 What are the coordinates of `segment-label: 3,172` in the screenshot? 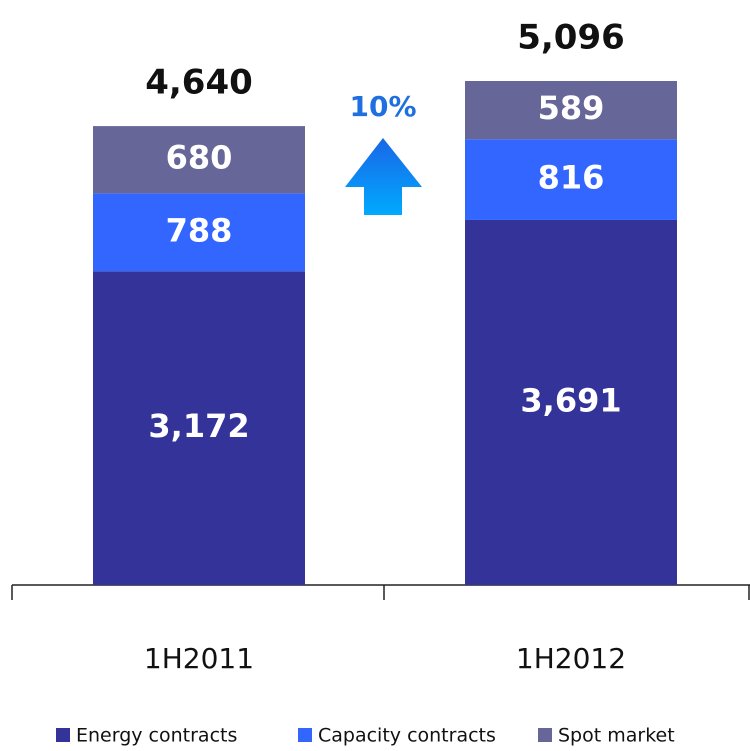 It's located at (198, 426).